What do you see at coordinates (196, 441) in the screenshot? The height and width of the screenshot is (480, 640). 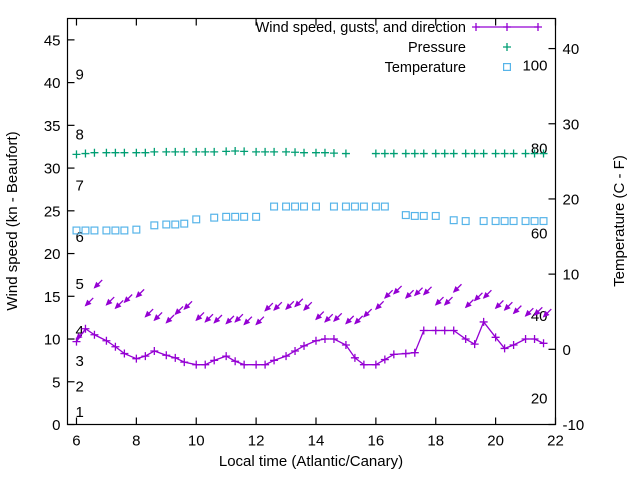 I see `x-tick-label: 10` at bounding box center [196, 441].